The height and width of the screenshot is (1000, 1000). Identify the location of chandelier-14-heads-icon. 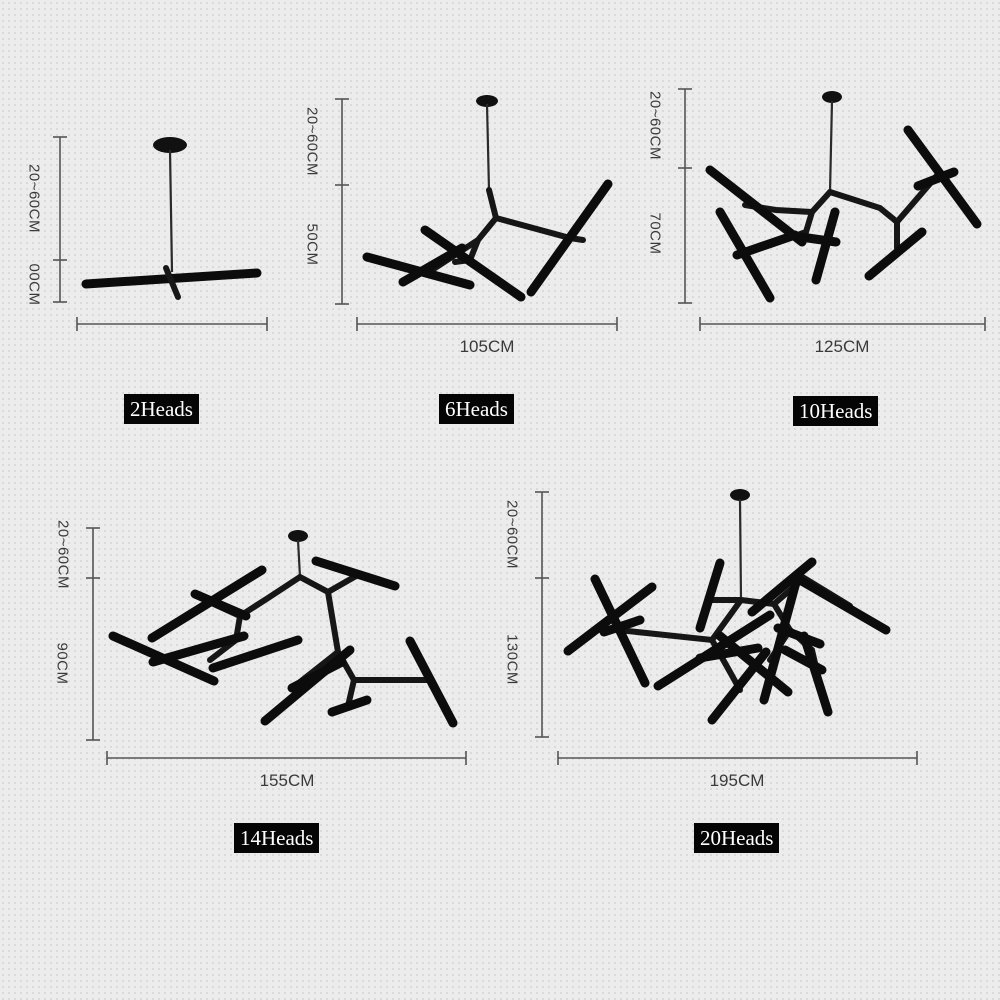
(276, 646).